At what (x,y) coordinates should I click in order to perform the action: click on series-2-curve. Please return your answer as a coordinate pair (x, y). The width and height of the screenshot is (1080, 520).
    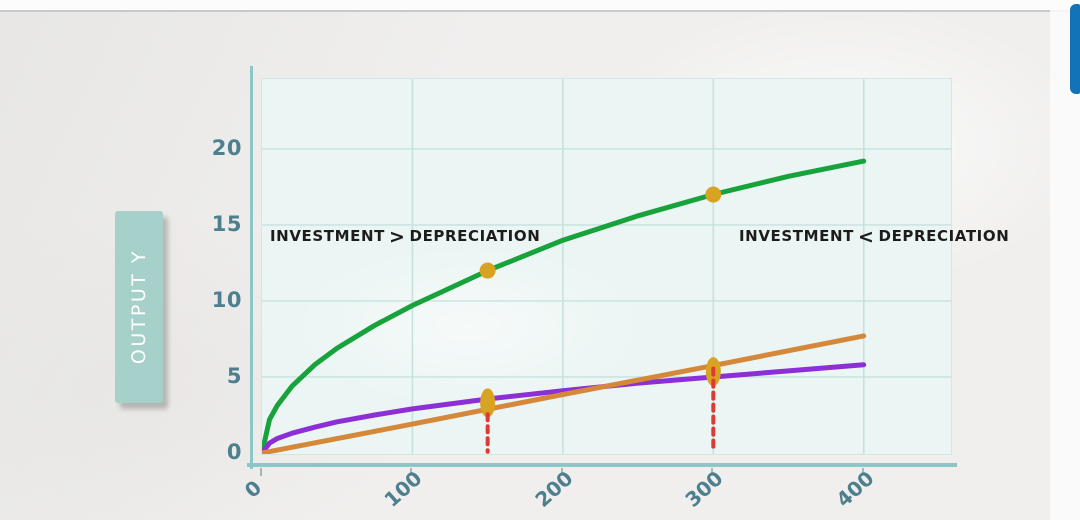
    Looking at the image, I should click on (564, 393).